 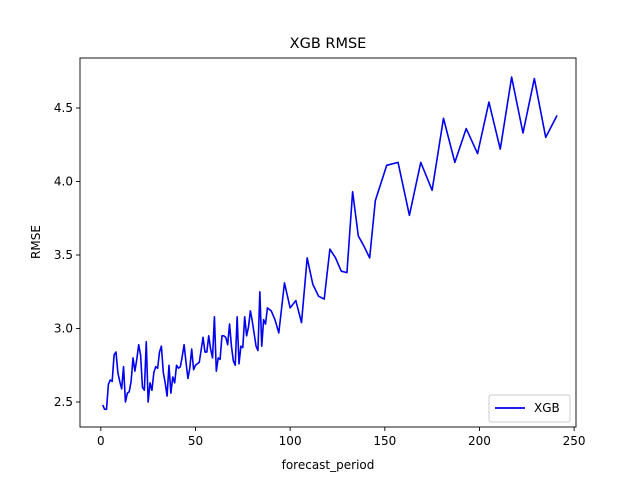 I want to click on y-tick-label: 2.5, so click(x=63, y=402).